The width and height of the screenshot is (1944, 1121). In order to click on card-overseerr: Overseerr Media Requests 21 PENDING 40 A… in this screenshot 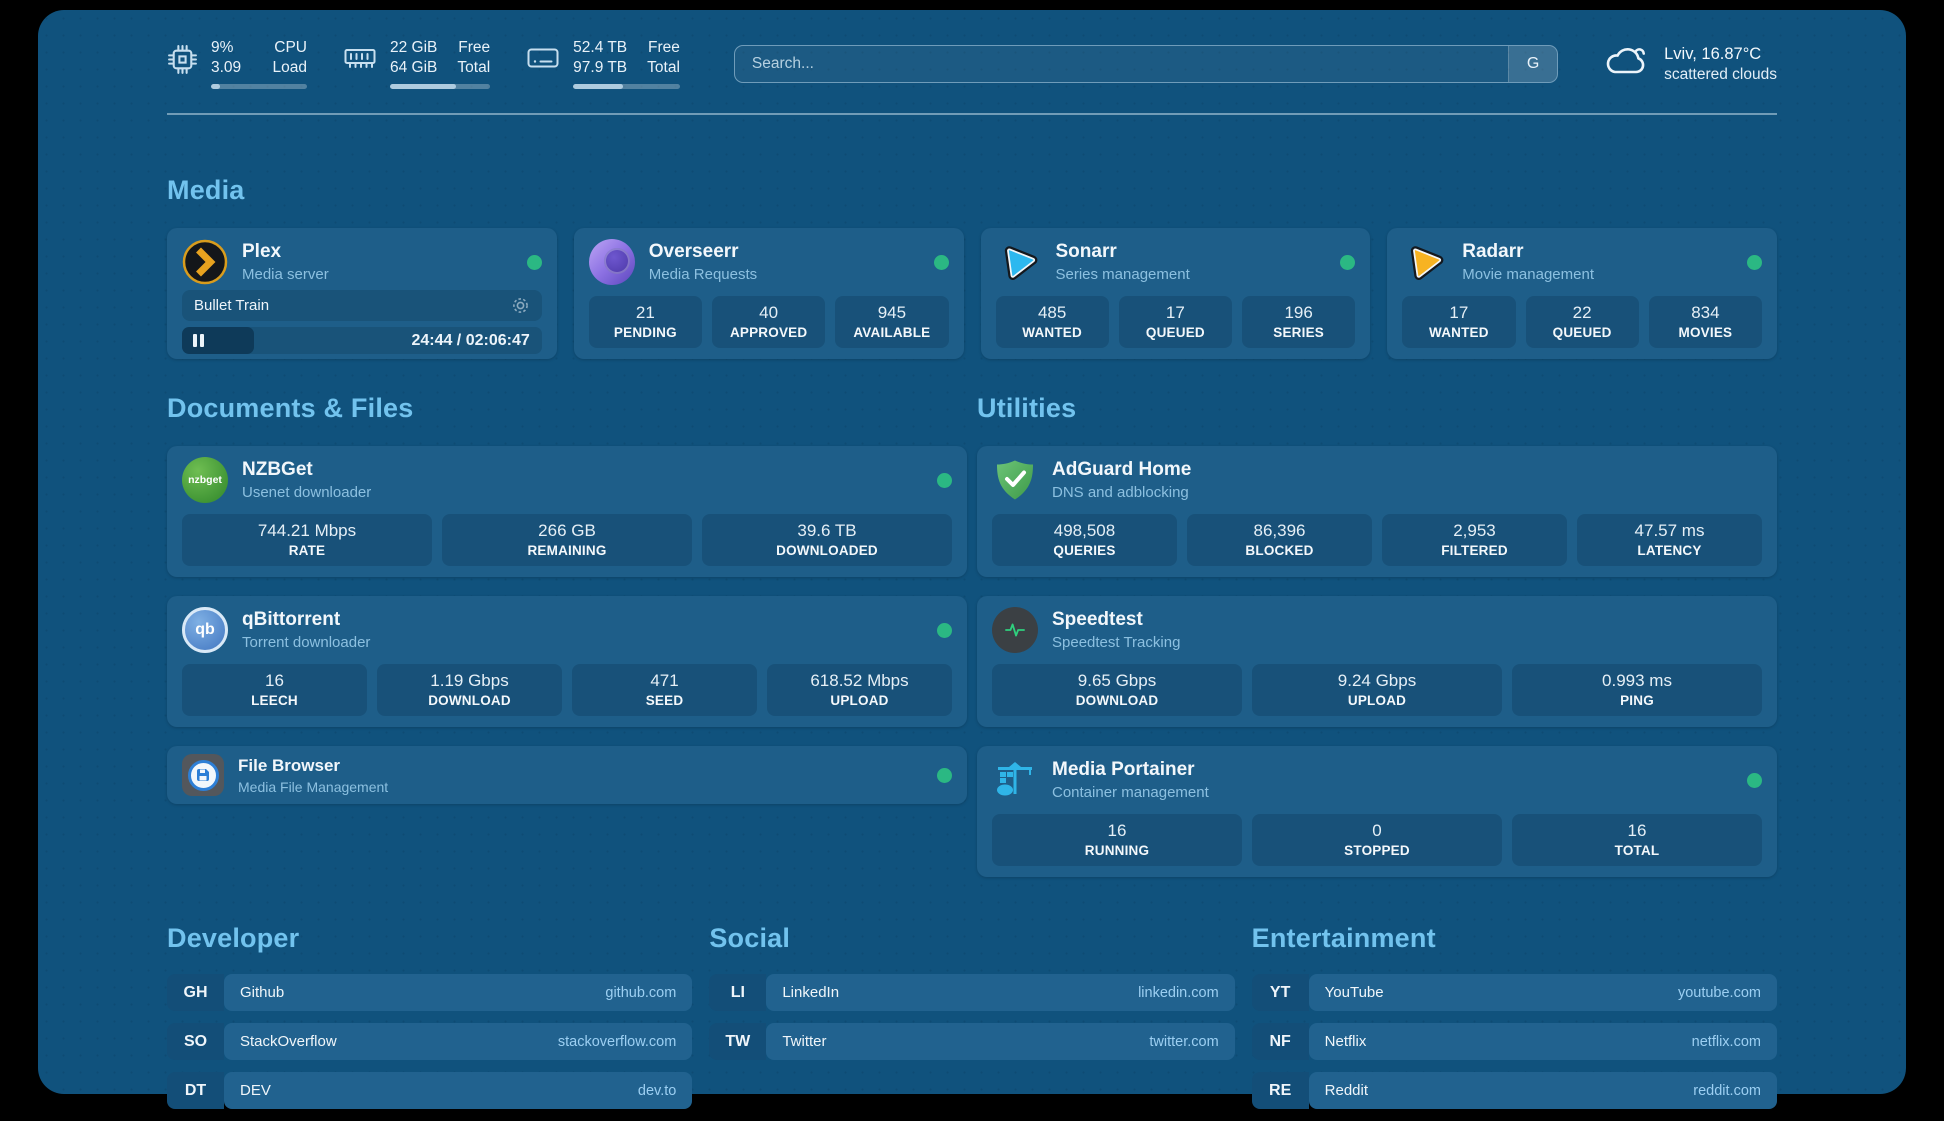, I will do `click(768, 293)`.